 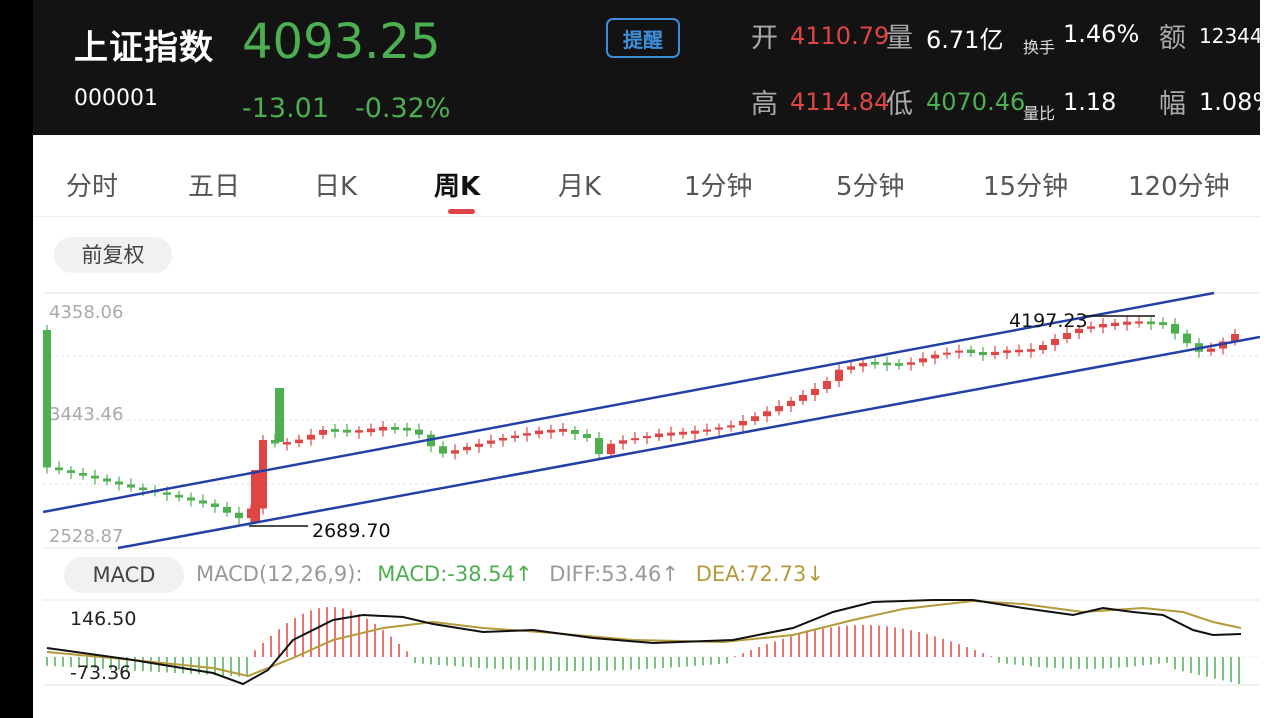 What do you see at coordinates (1026, 187) in the screenshot?
I see `tab-15min: 15分钟` at bounding box center [1026, 187].